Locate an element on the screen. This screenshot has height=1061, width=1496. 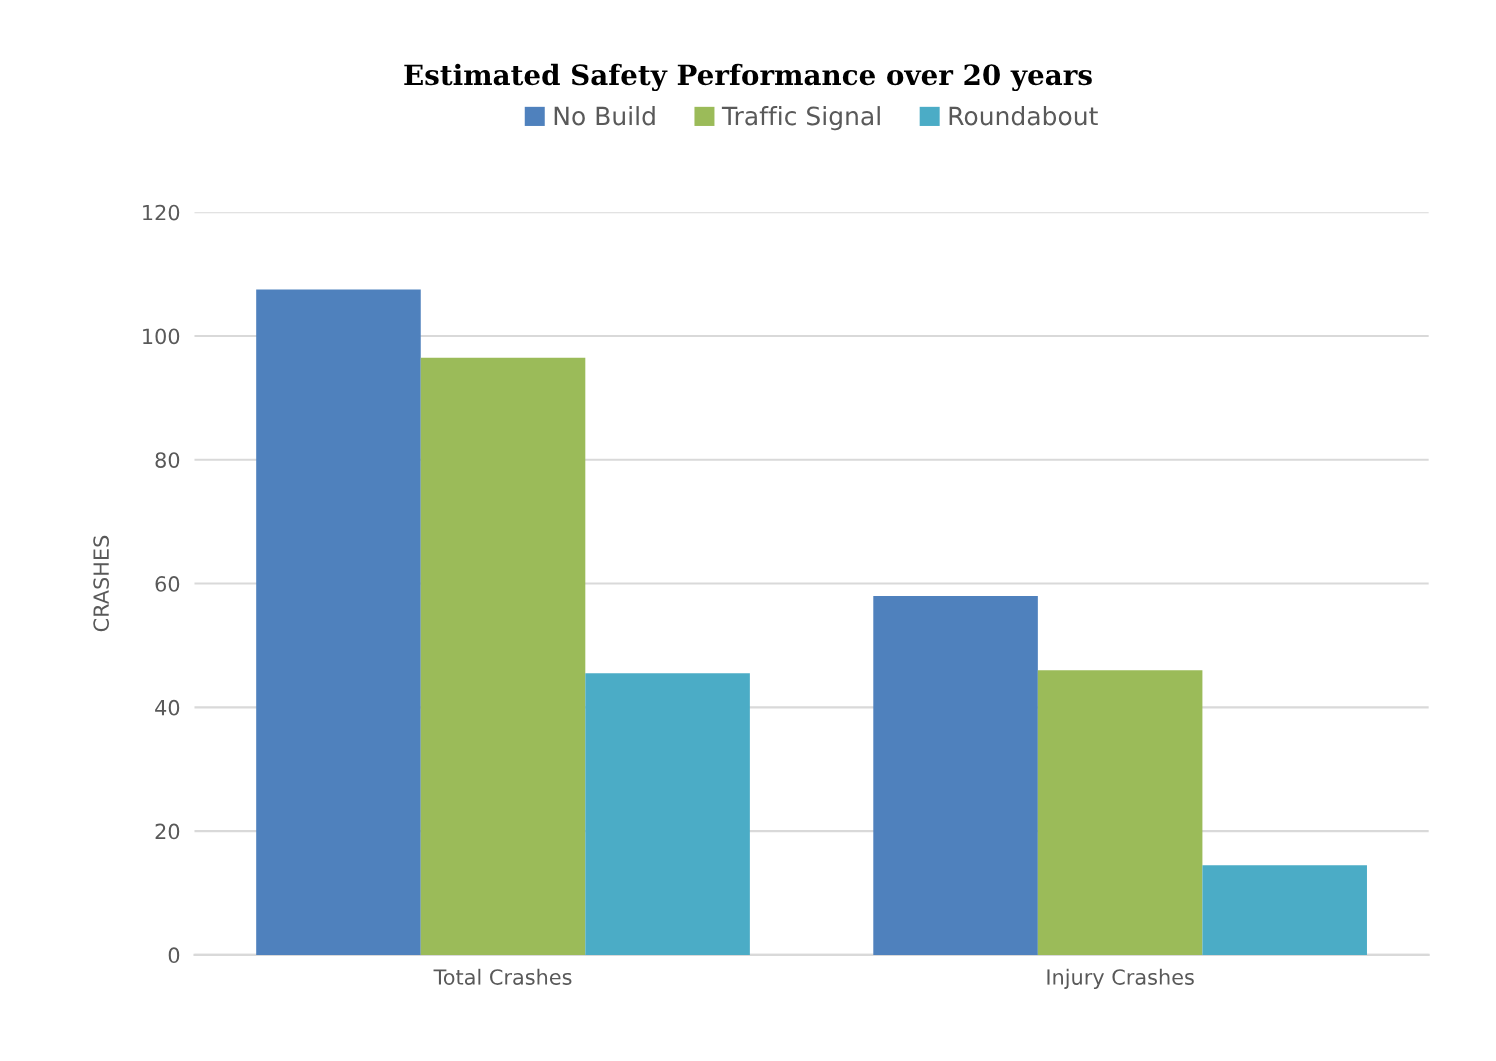
legend-label: No Build is located at coordinates (604, 116).